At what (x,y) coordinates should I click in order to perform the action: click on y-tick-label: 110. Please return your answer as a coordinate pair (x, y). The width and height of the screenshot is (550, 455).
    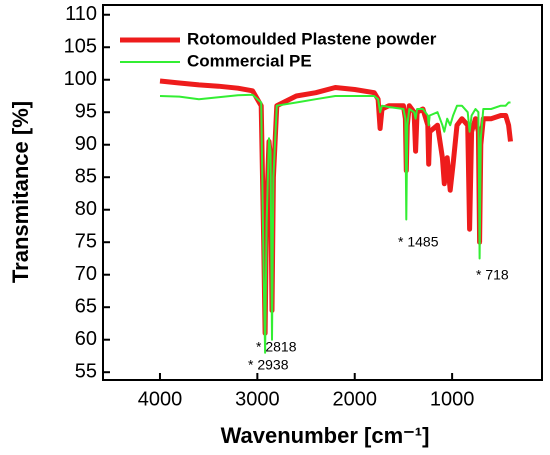
    Looking at the image, I should click on (81, 14).